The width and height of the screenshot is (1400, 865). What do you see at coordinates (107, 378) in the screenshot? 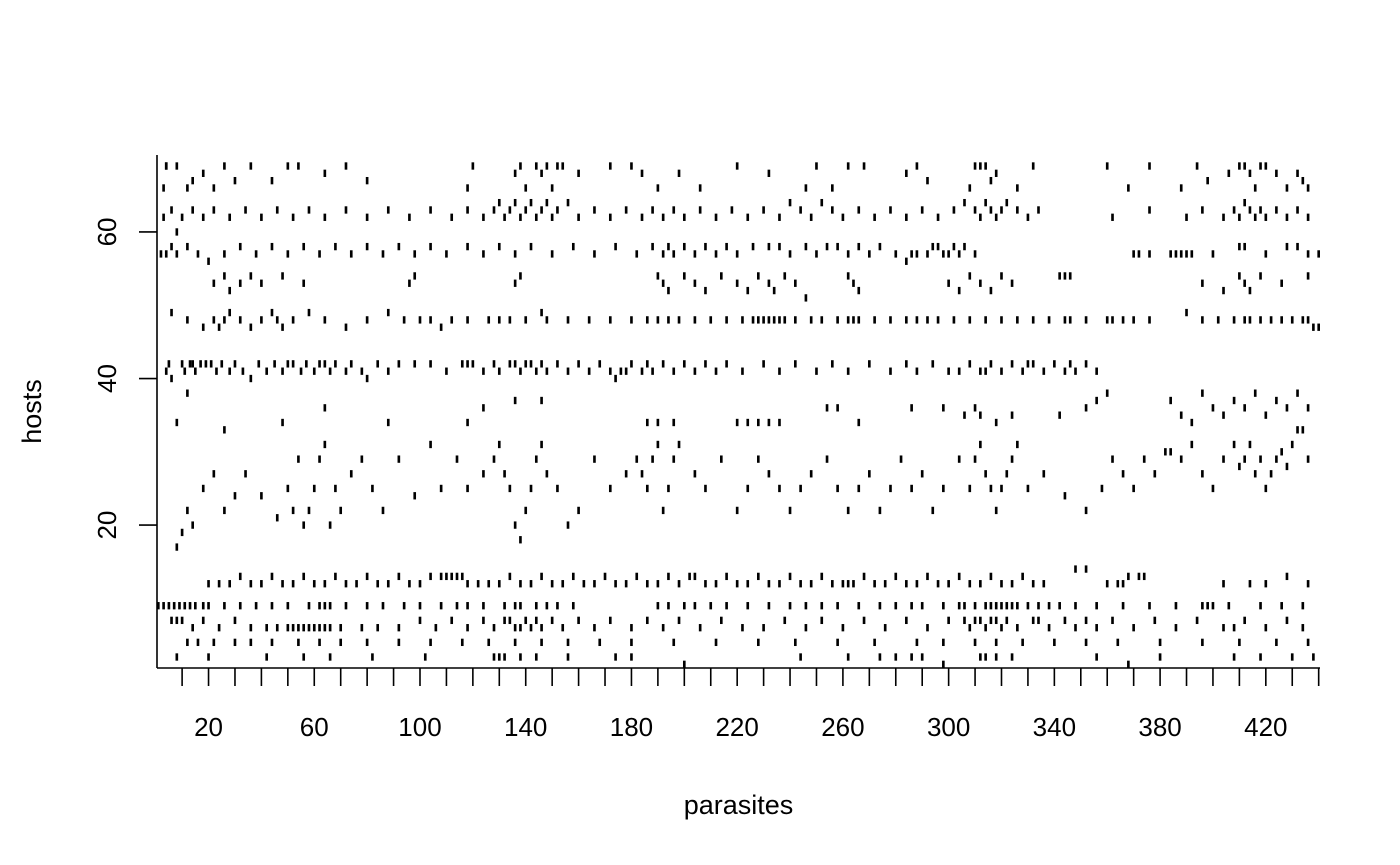
I see `y-tick-label-40: 40` at bounding box center [107, 378].